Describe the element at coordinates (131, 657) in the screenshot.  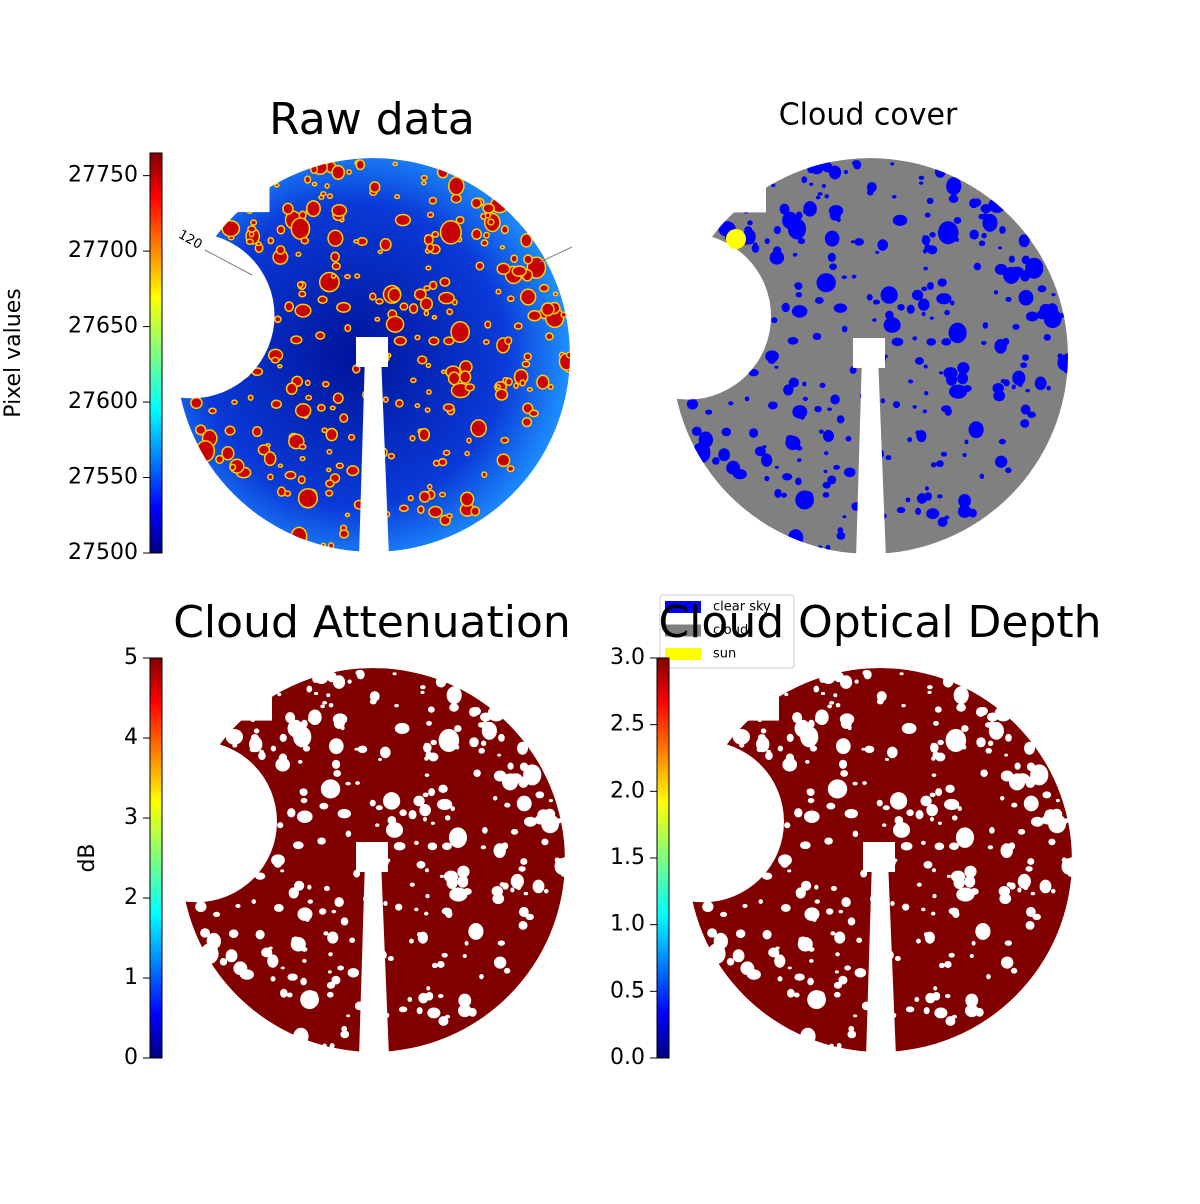
I see `tick-label: 5` at that location.